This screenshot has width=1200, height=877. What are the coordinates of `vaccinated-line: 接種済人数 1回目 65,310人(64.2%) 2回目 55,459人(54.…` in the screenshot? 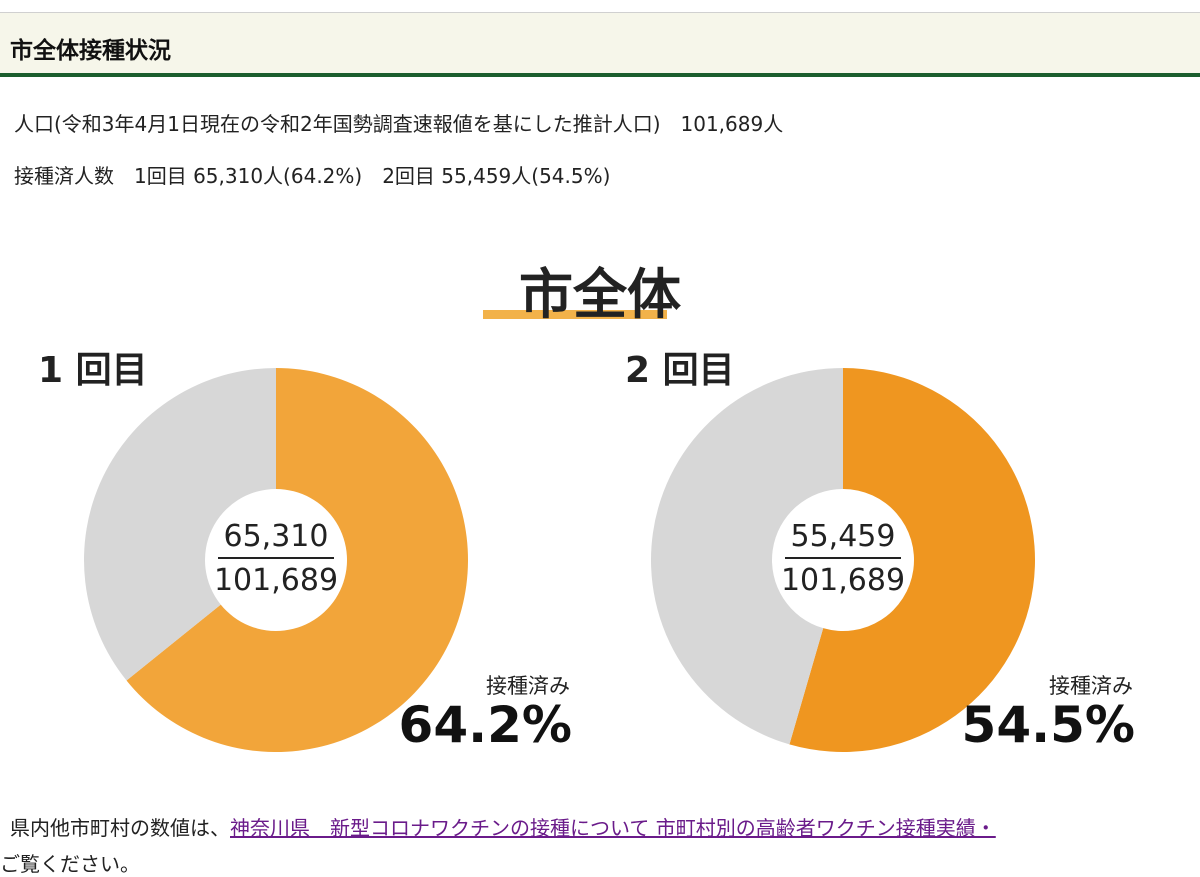 It's located at (312, 176).